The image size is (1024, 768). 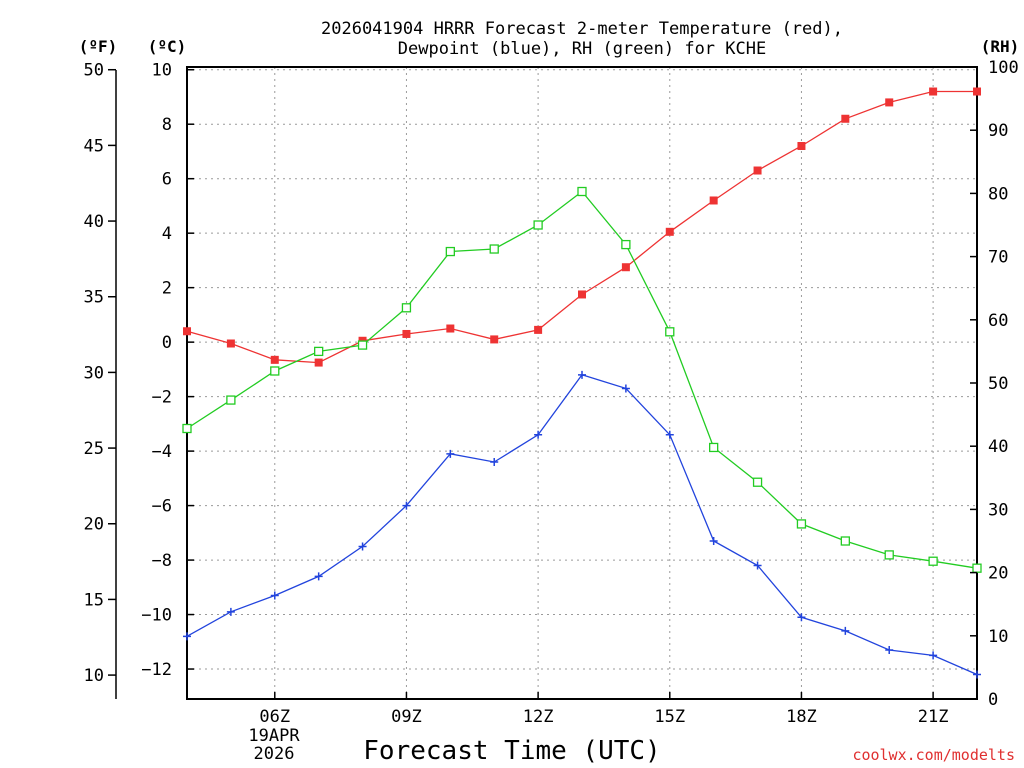 What do you see at coordinates (998, 258) in the screenshot?
I see `rh-tick-label: 70` at bounding box center [998, 258].